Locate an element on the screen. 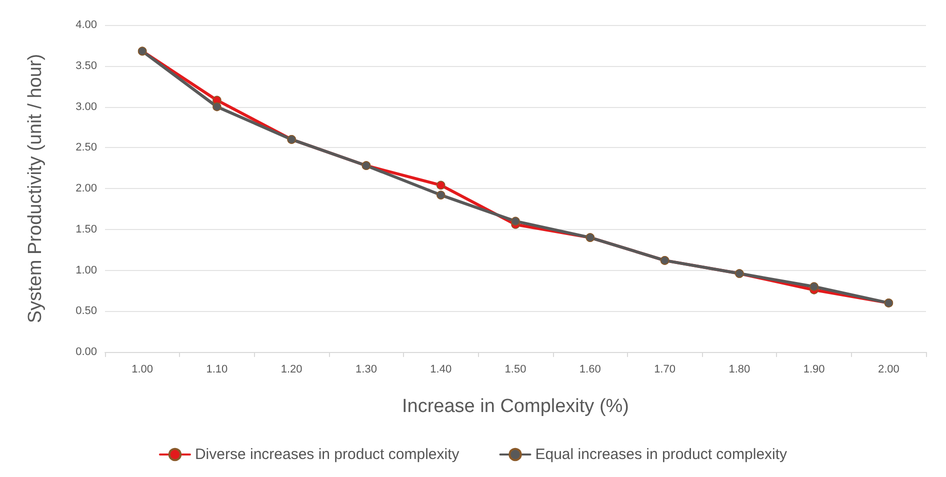 The image size is (946, 477). x-axis-title: Increase in Complexity (%) is located at coordinates (516, 406).